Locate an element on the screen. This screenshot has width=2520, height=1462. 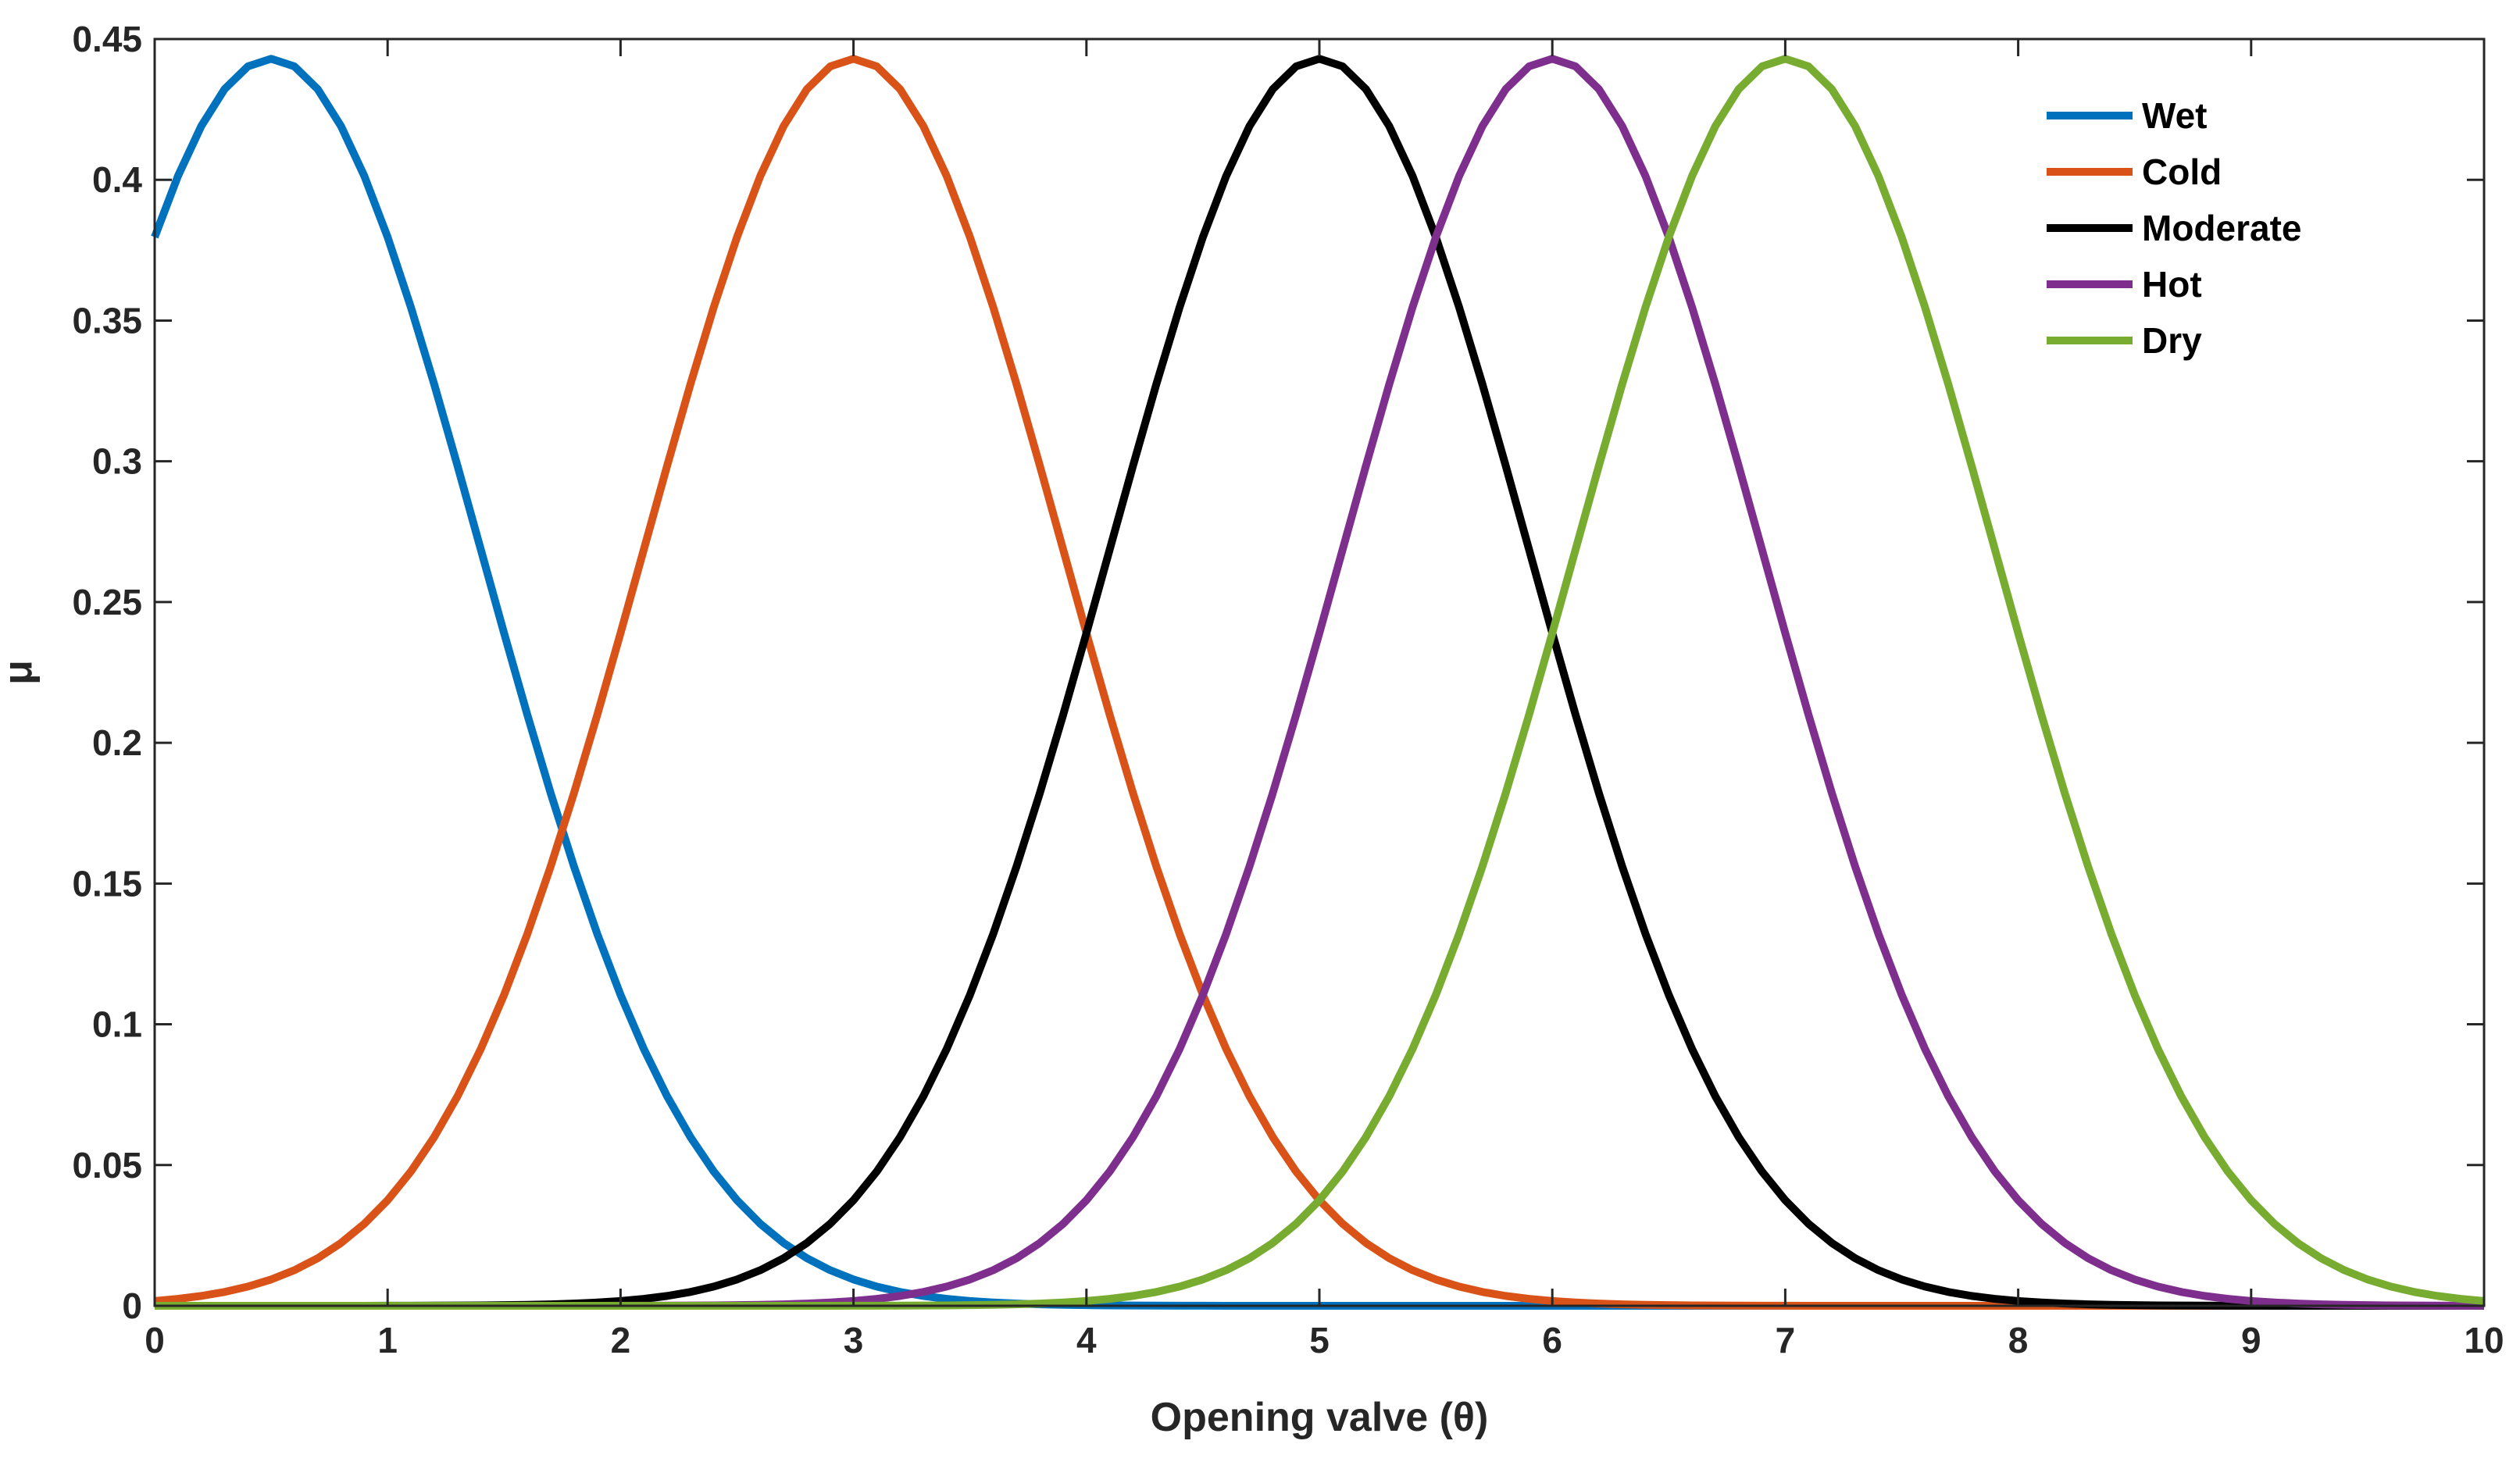
y-tick-label: 0.35 is located at coordinates (107, 321).